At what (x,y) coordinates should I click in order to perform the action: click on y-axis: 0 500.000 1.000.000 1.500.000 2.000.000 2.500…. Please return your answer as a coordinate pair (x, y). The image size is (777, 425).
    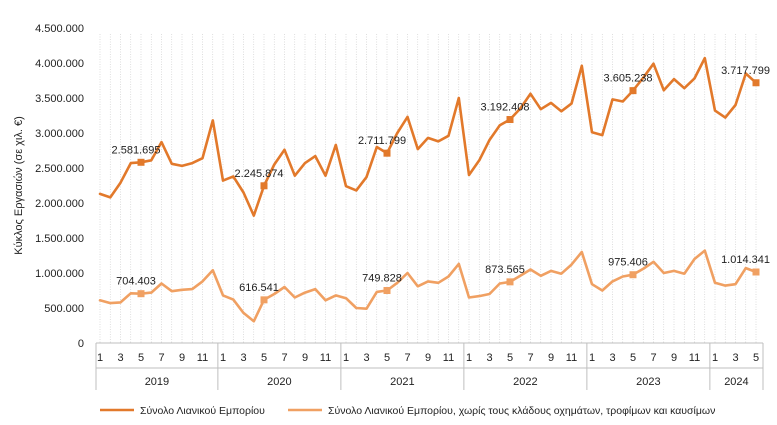
    Looking at the image, I should click on (59, 186).